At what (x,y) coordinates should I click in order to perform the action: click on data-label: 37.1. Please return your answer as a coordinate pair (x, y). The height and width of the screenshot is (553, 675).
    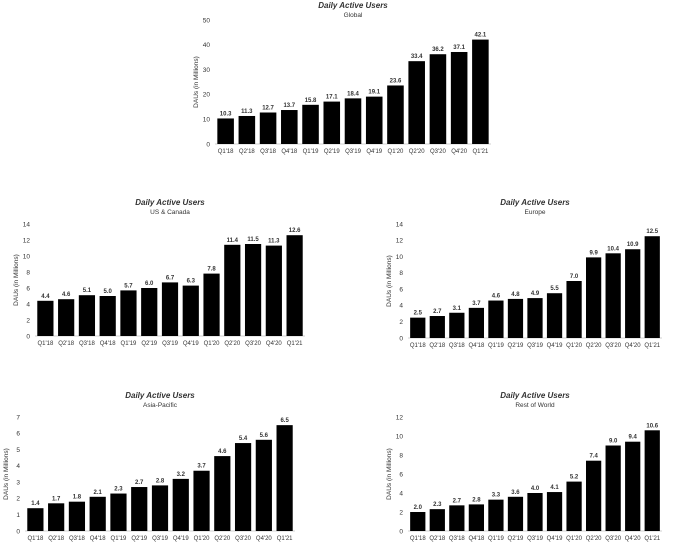
    Looking at the image, I should click on (459, 48).